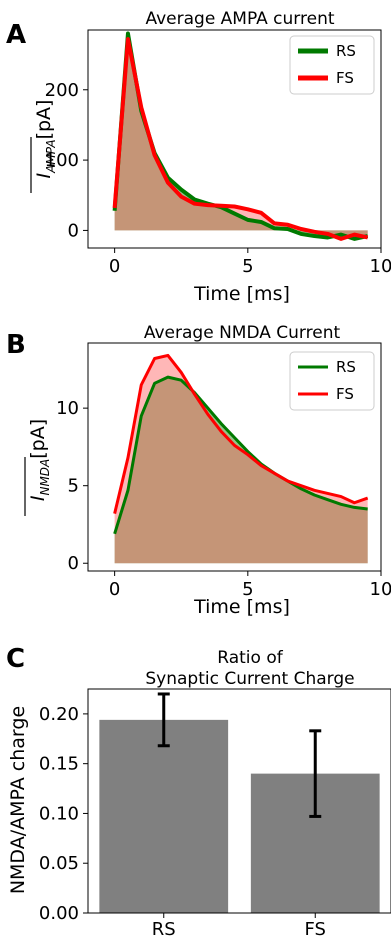  What do you see at coordinates (39, 460) in the screenshot?
I see `panel-b-ylabel-text: INMDA[pA]` at bounding box center [39, 460].